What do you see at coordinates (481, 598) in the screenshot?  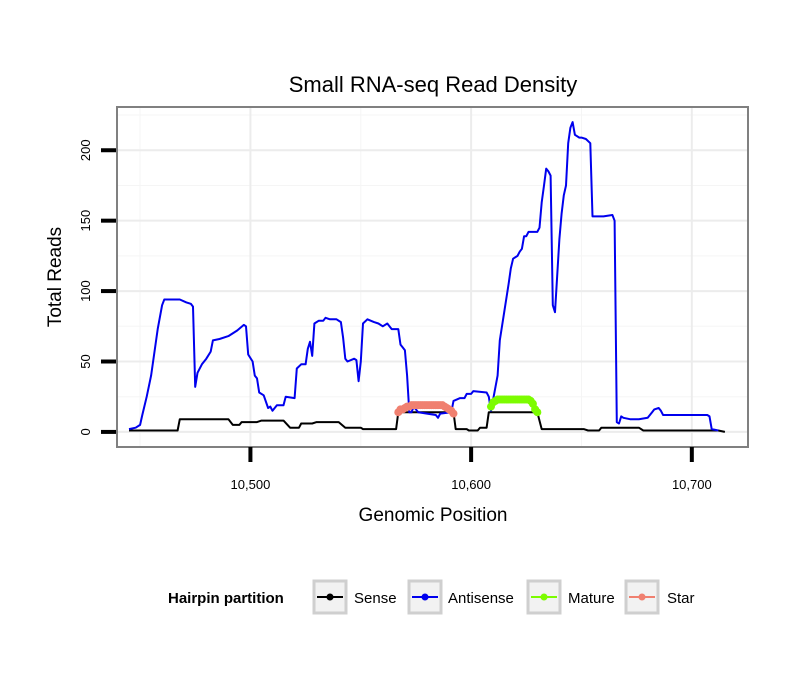 I see `legend-label-antisense: Antisense` at bounding box center [481, 598].